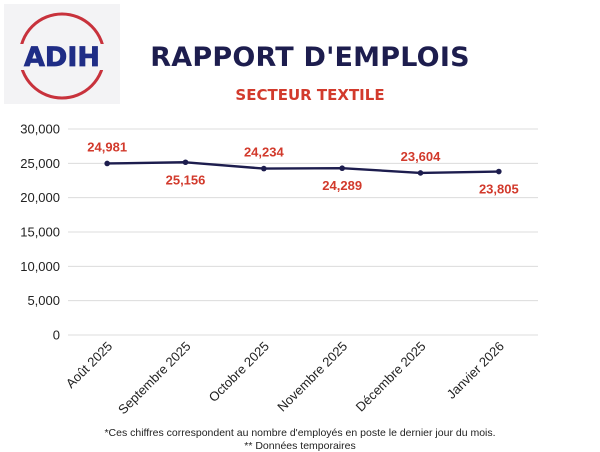  I want to click on logo-graphic: ADIH, so click(62, 56).